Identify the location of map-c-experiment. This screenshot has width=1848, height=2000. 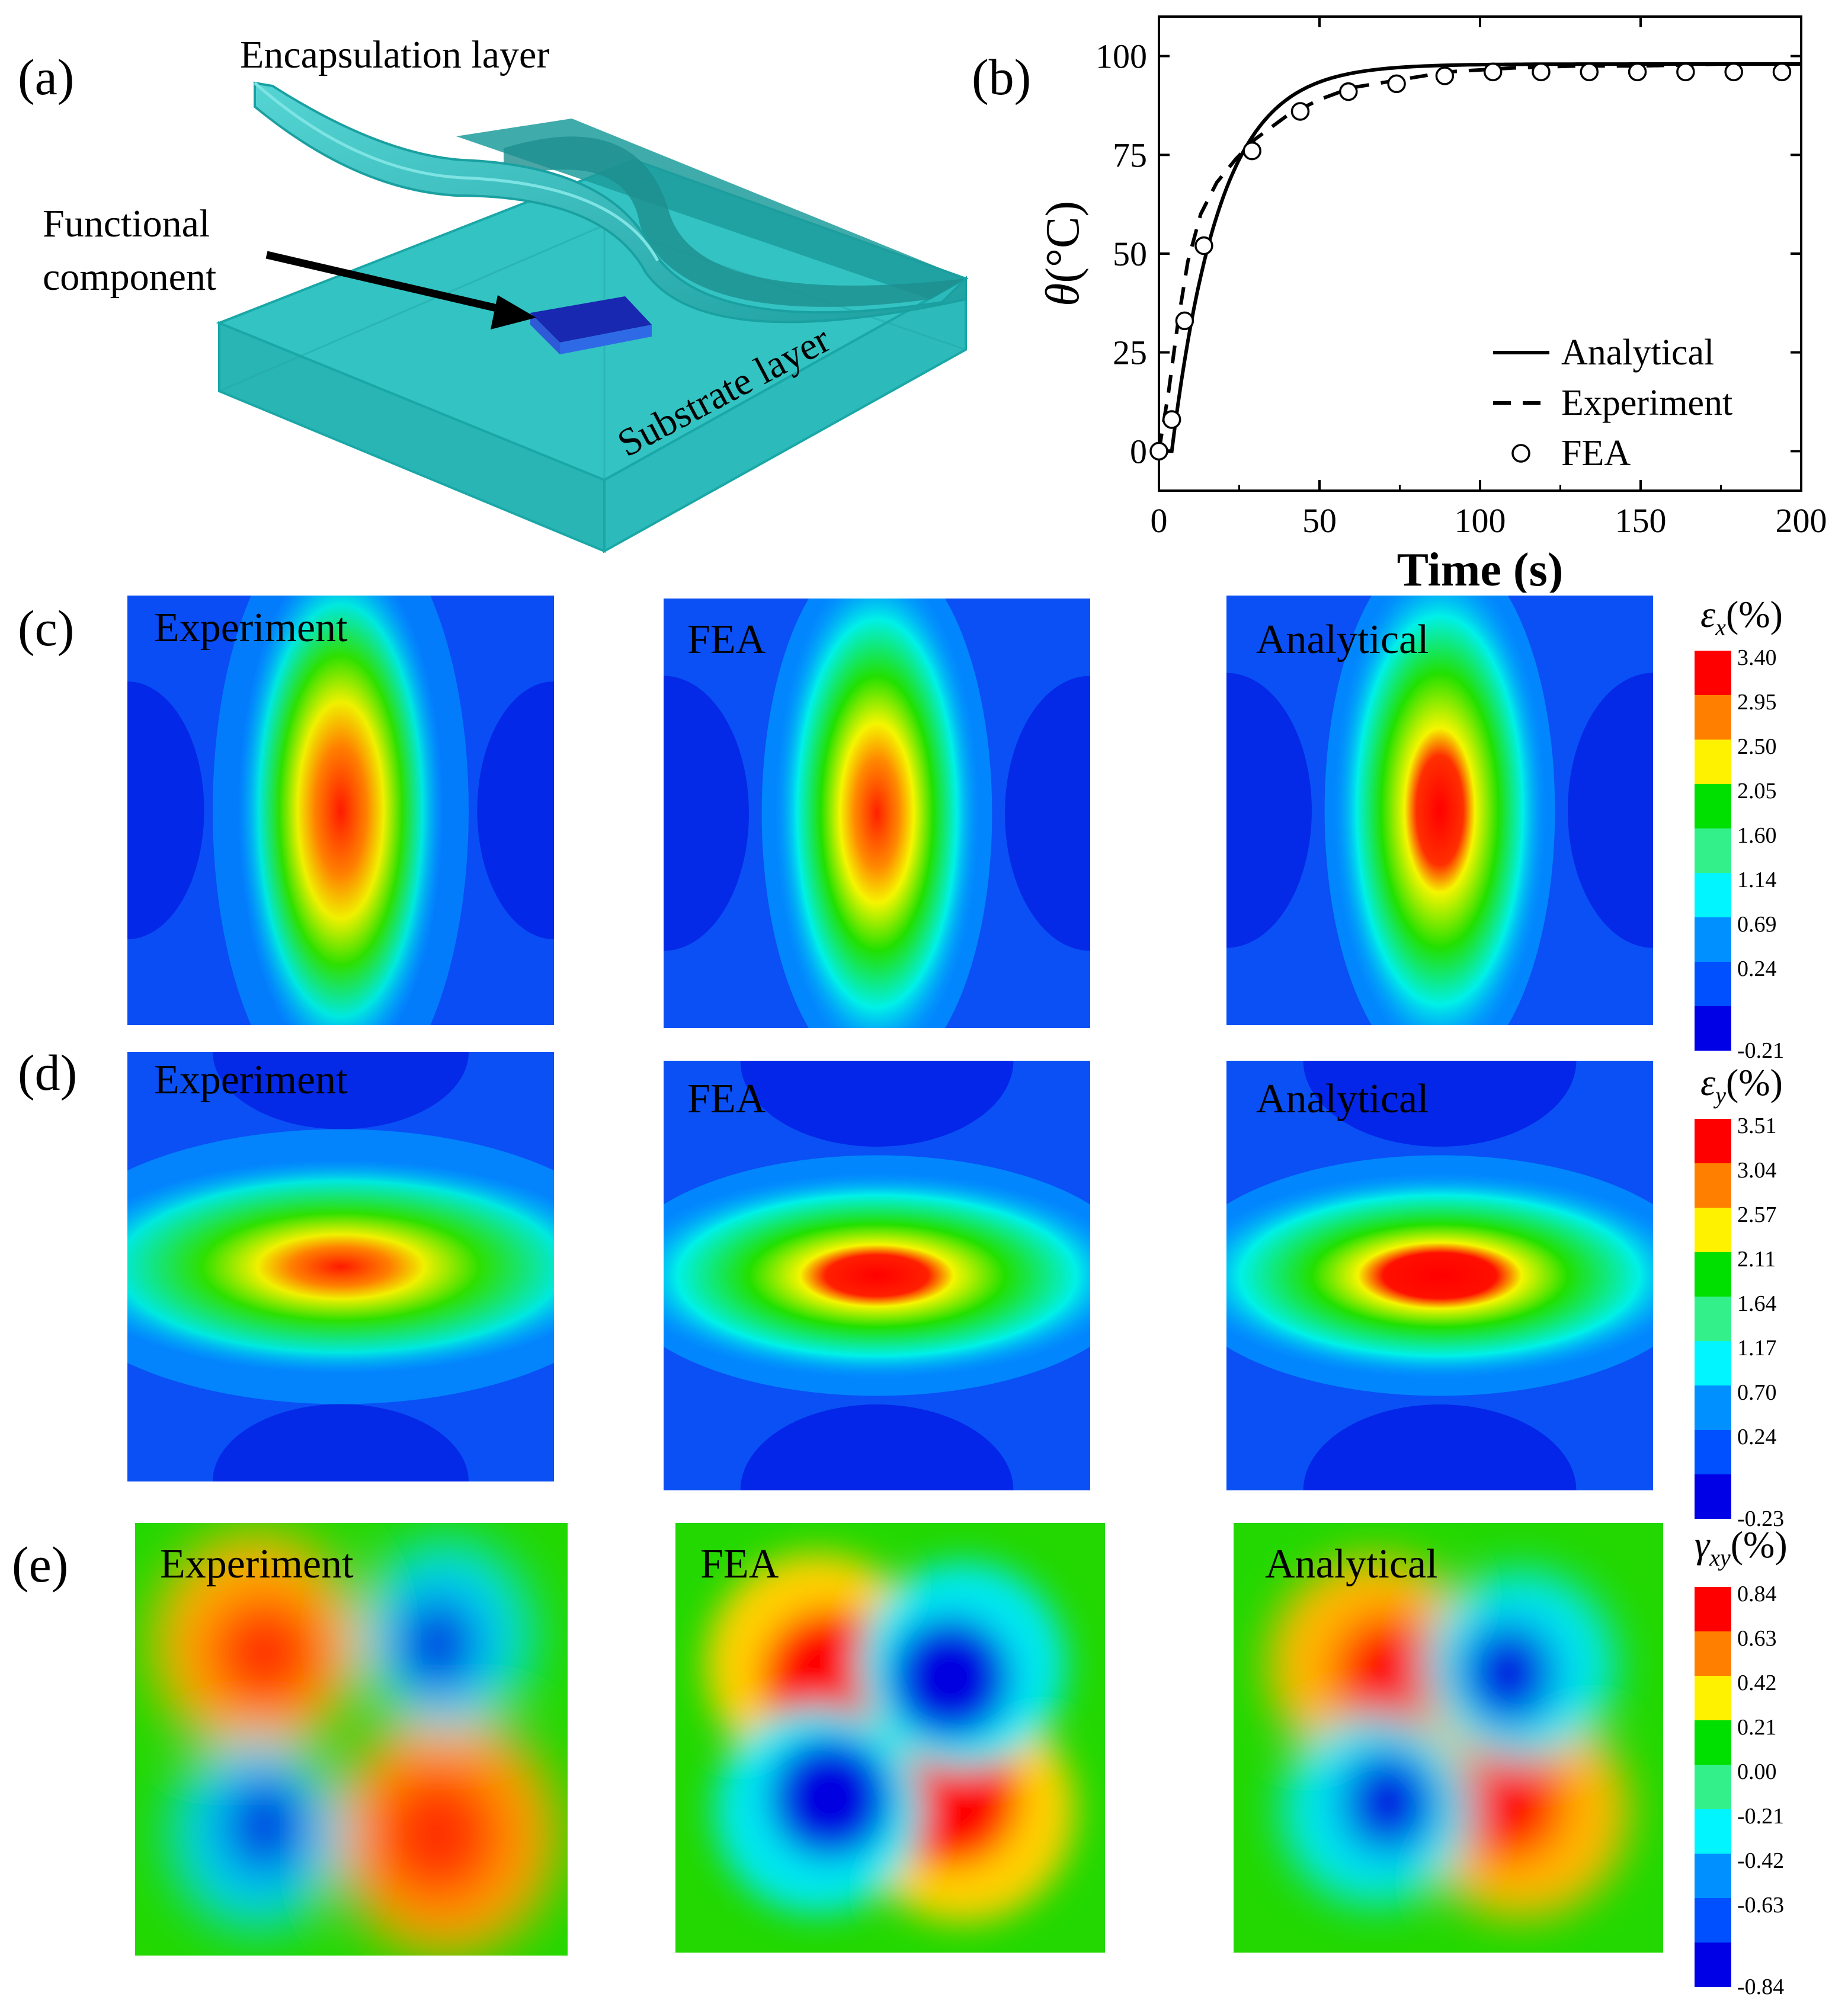
(340, 810).